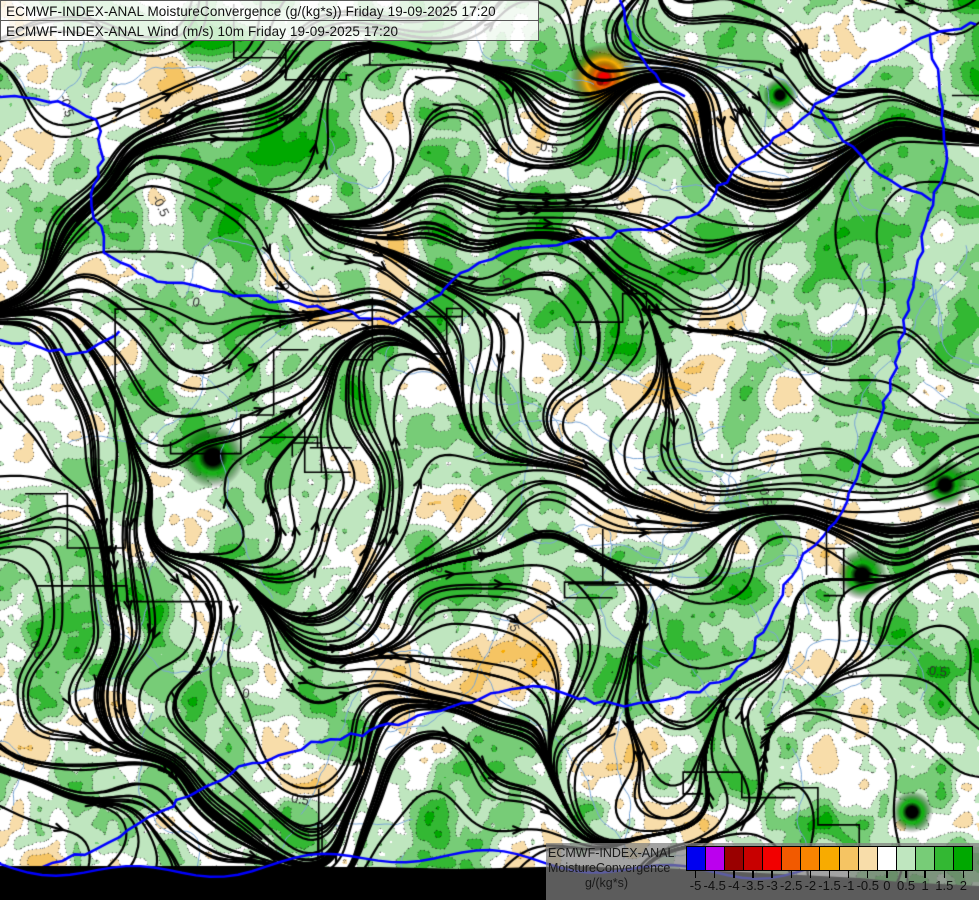 Image resolution: width=979 pixels, height=900 pixels. I want to click on colorbar-tick-label: -2.5, so click(791, 885).